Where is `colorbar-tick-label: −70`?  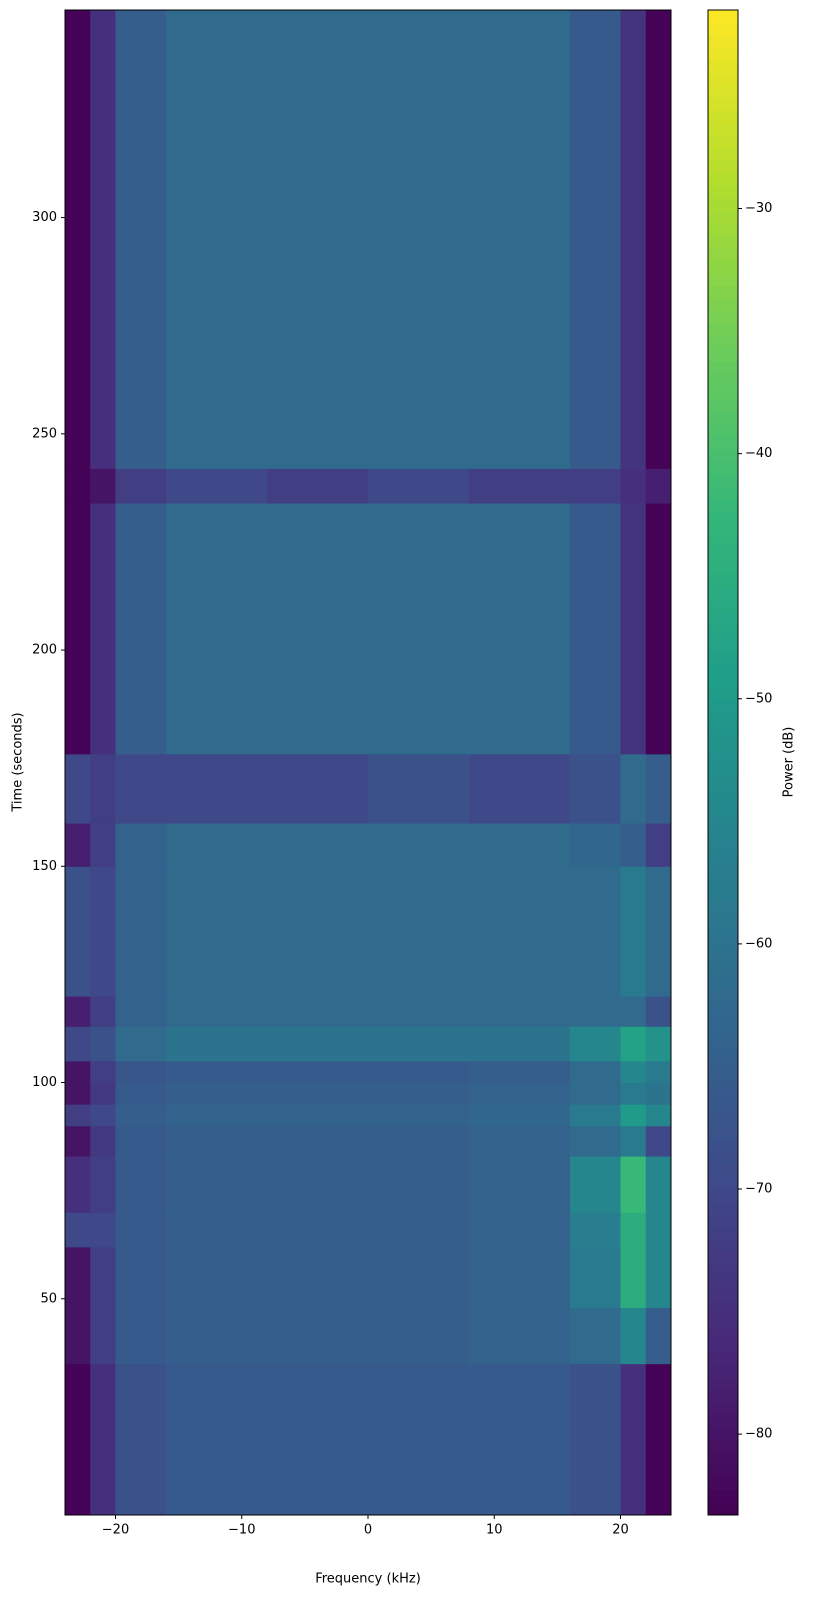
colorbar-tick-label: −70 is located at coordinates (758, 1188).